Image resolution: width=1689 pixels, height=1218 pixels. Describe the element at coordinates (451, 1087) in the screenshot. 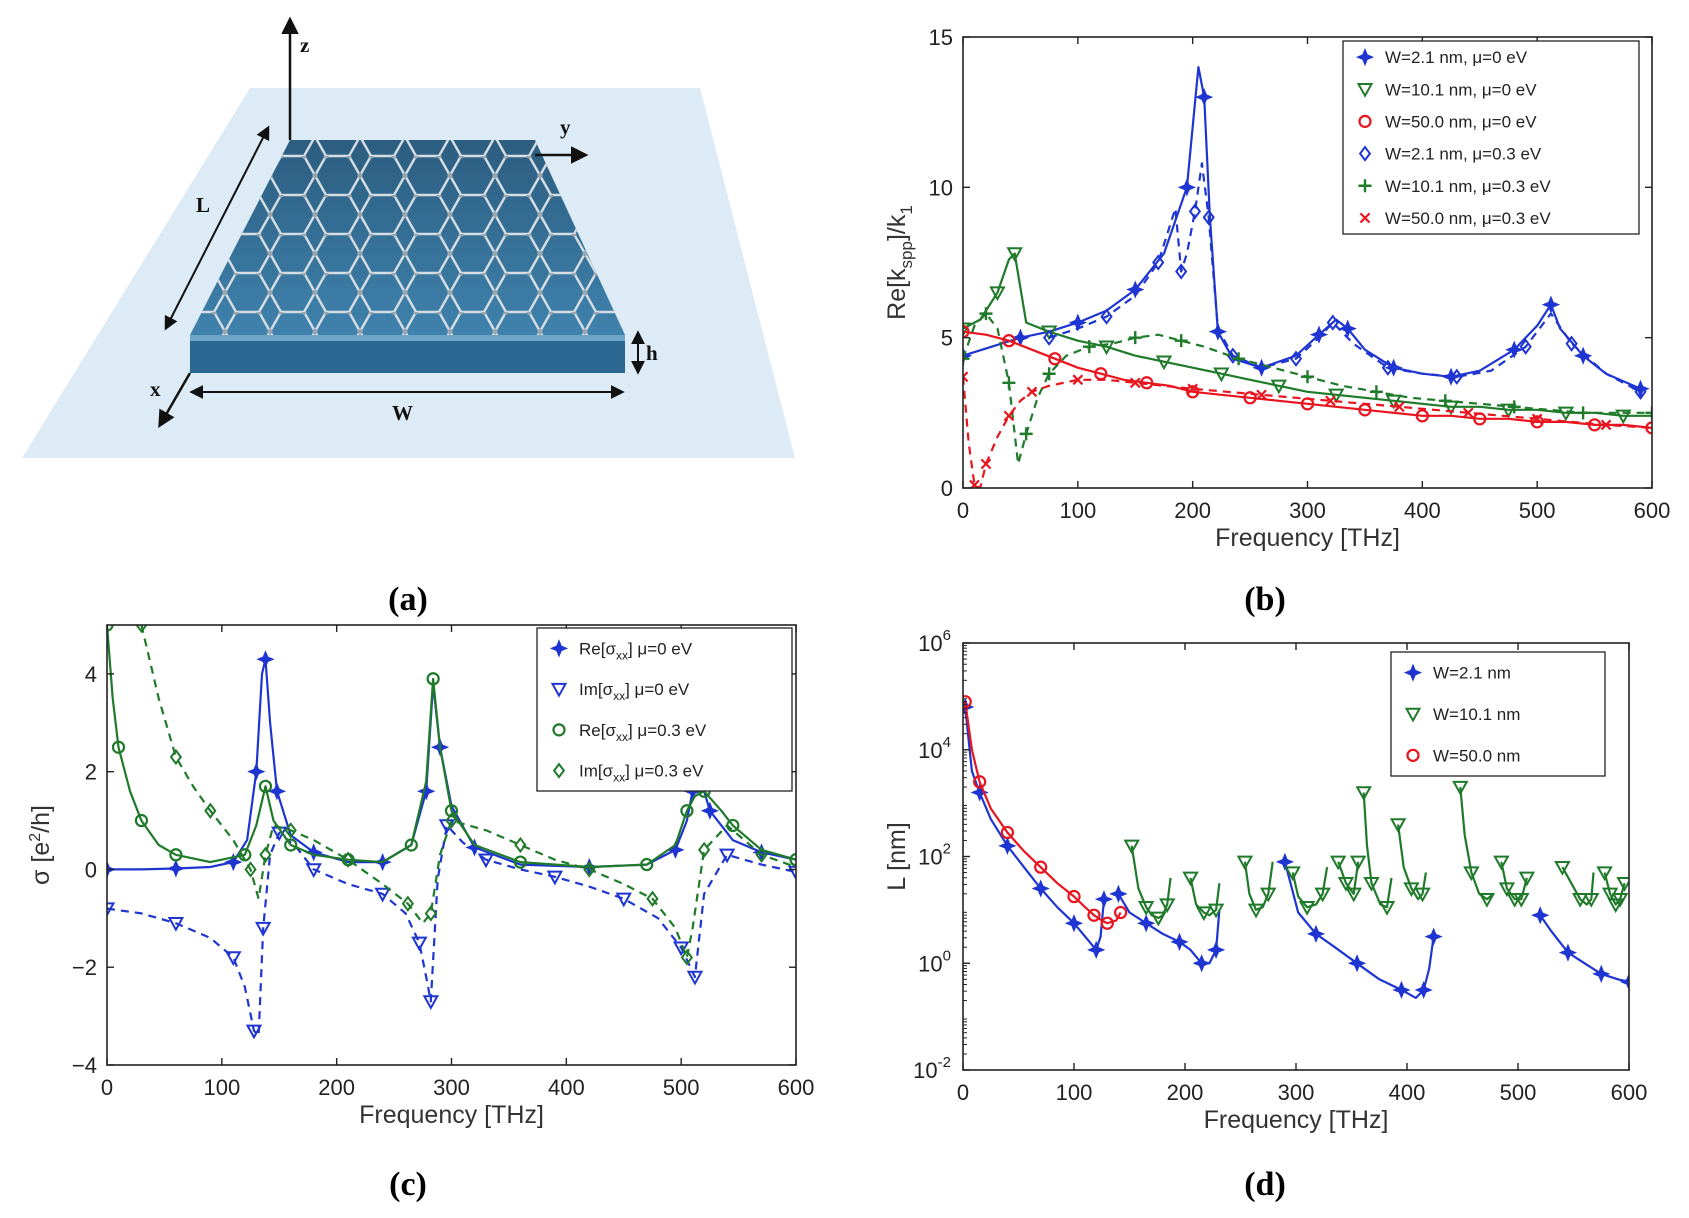

I see `x-tick-label: 300` at that location.